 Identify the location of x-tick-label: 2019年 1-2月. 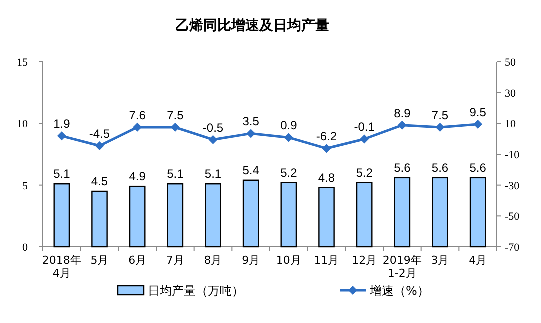
(402, 267).